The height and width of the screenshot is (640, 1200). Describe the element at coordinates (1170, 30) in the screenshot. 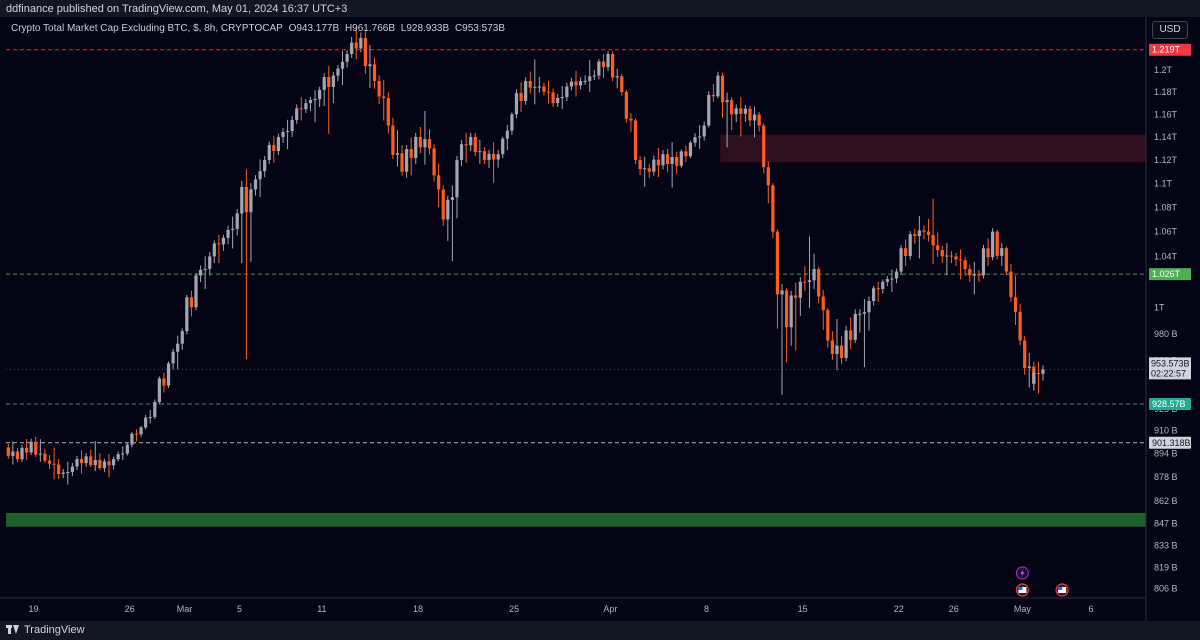

I see `currency-button: USD` at that location.